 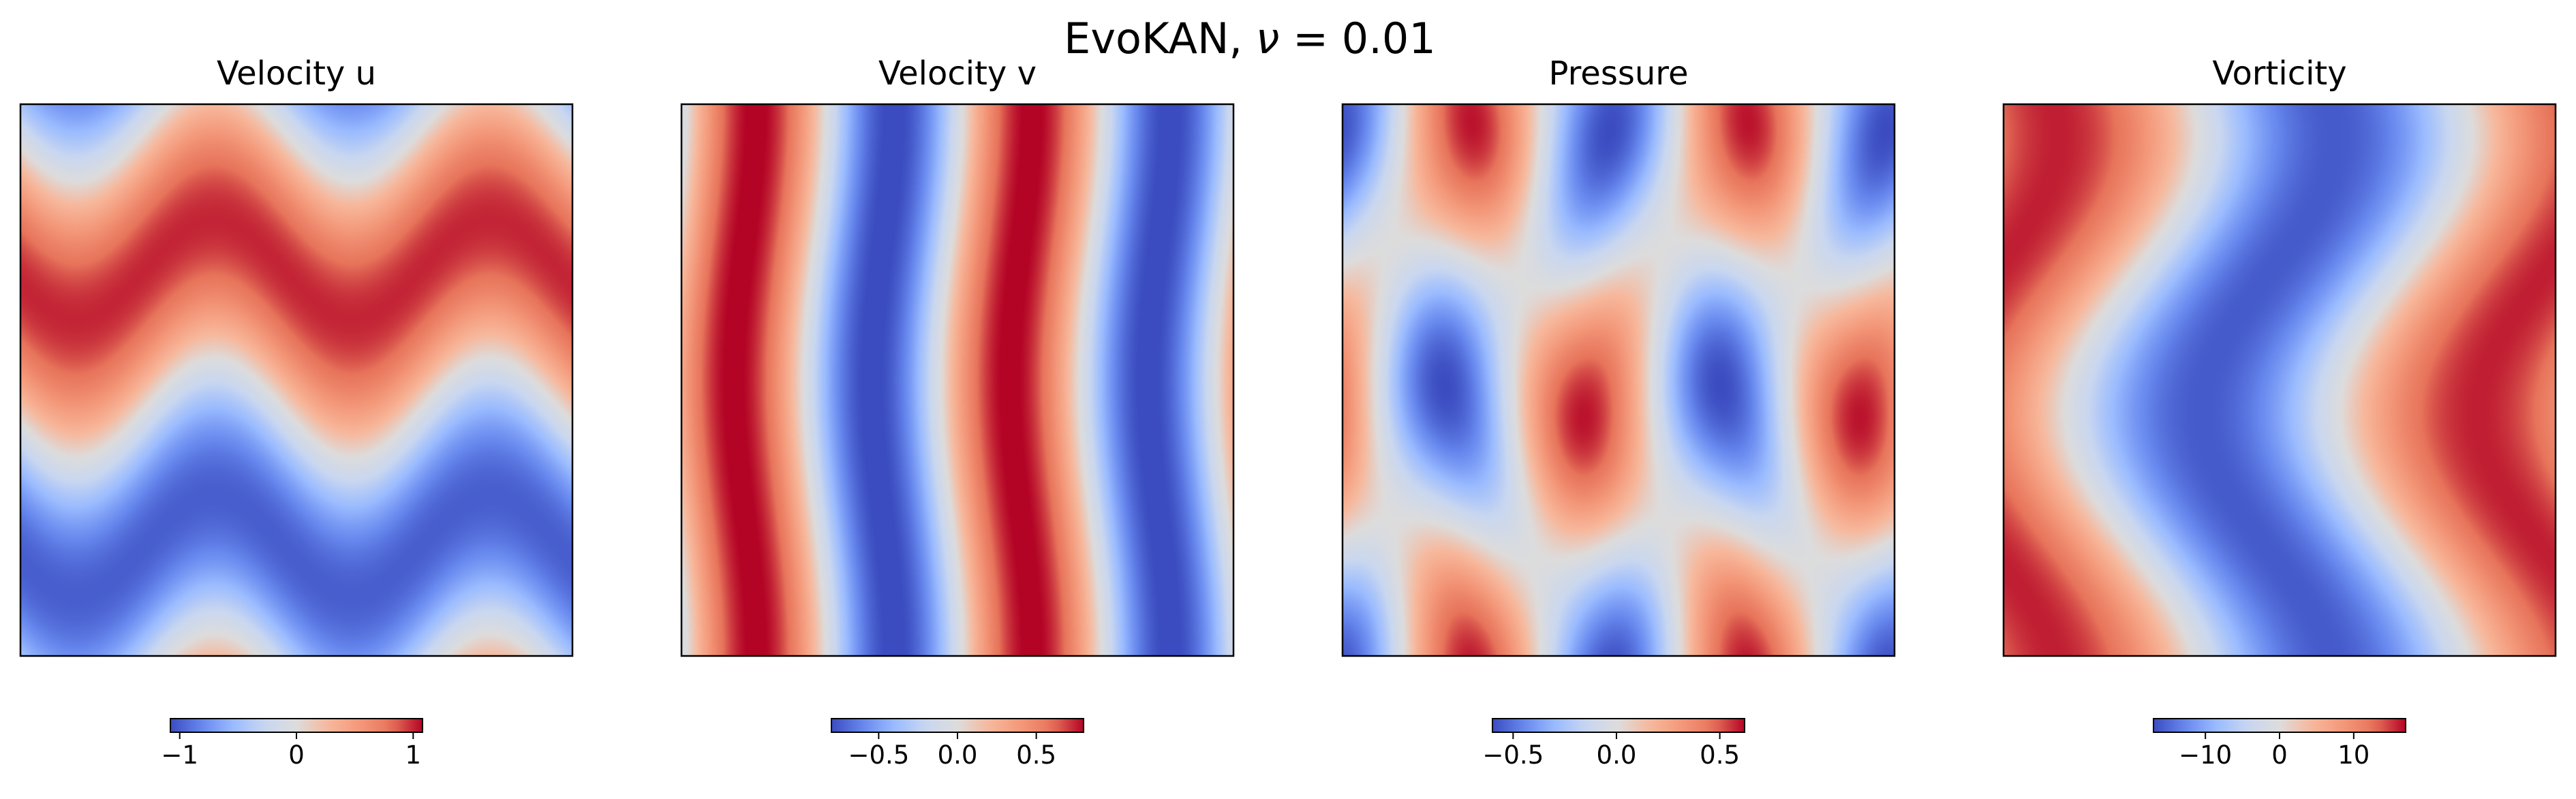 I want to click on panel-title: Velocity u, so click(x=296, y=73).